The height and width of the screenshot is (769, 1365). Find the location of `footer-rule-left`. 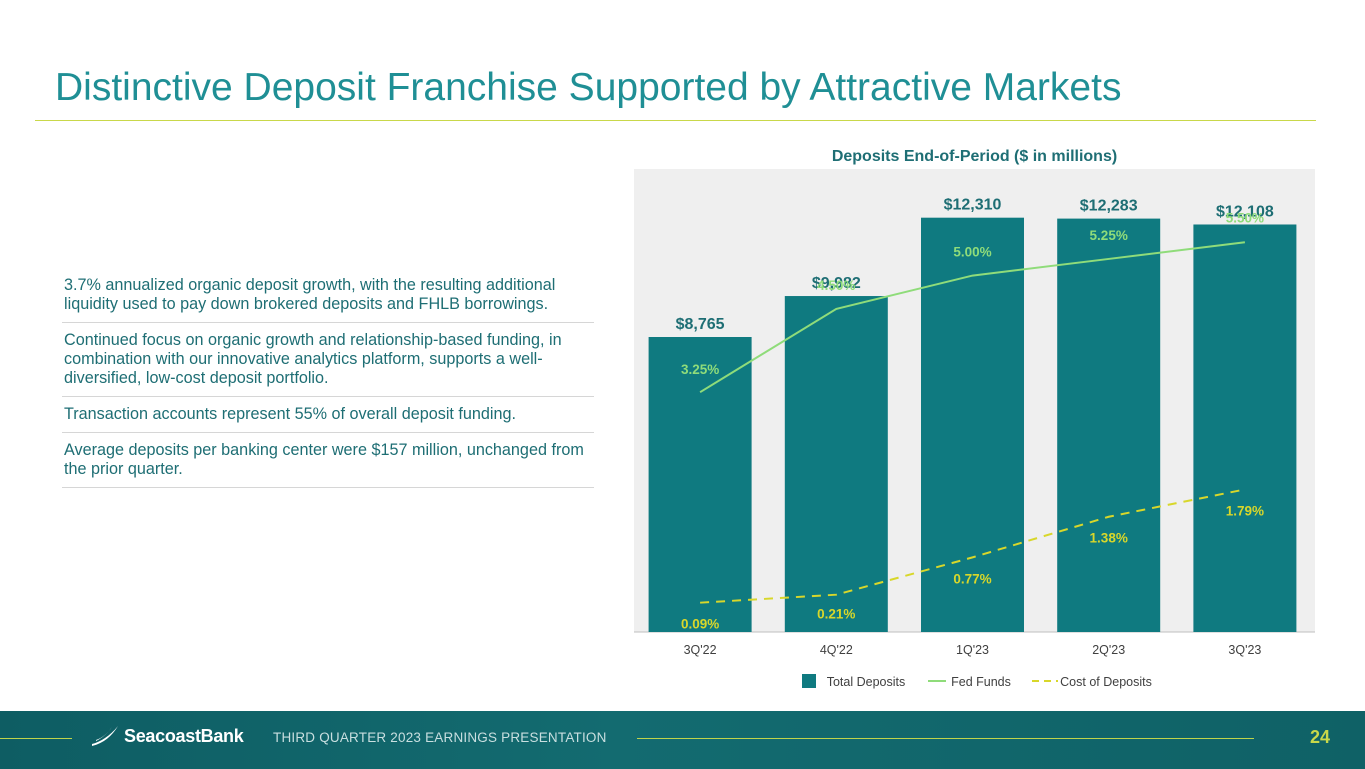

footer-rule-left is located at coordinates (36, 738).